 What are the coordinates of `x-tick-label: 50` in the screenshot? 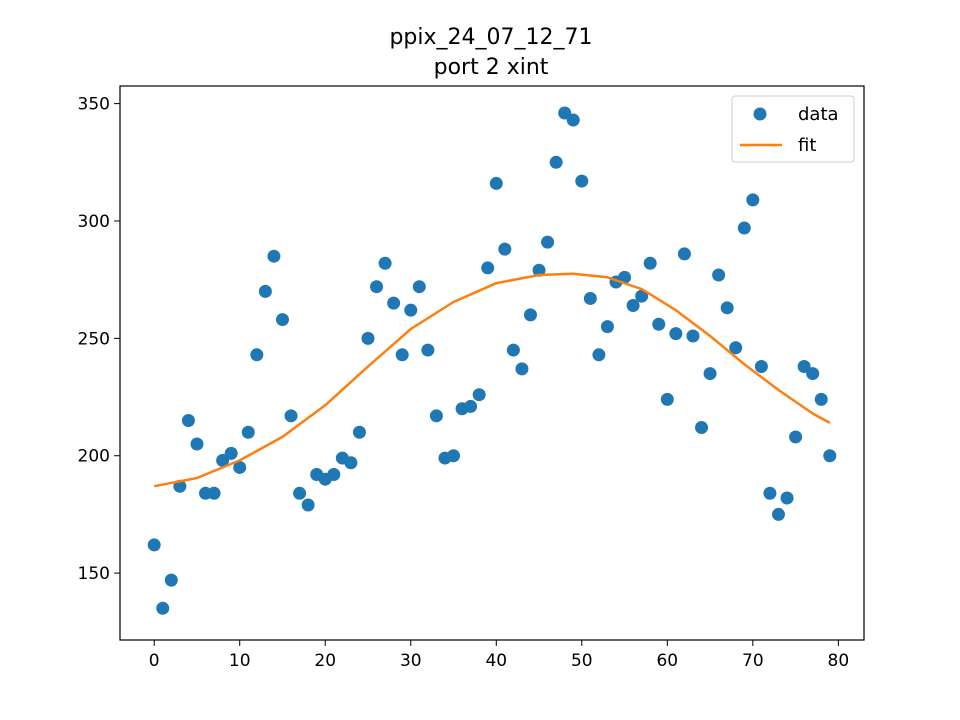 It's located at (582, 661).